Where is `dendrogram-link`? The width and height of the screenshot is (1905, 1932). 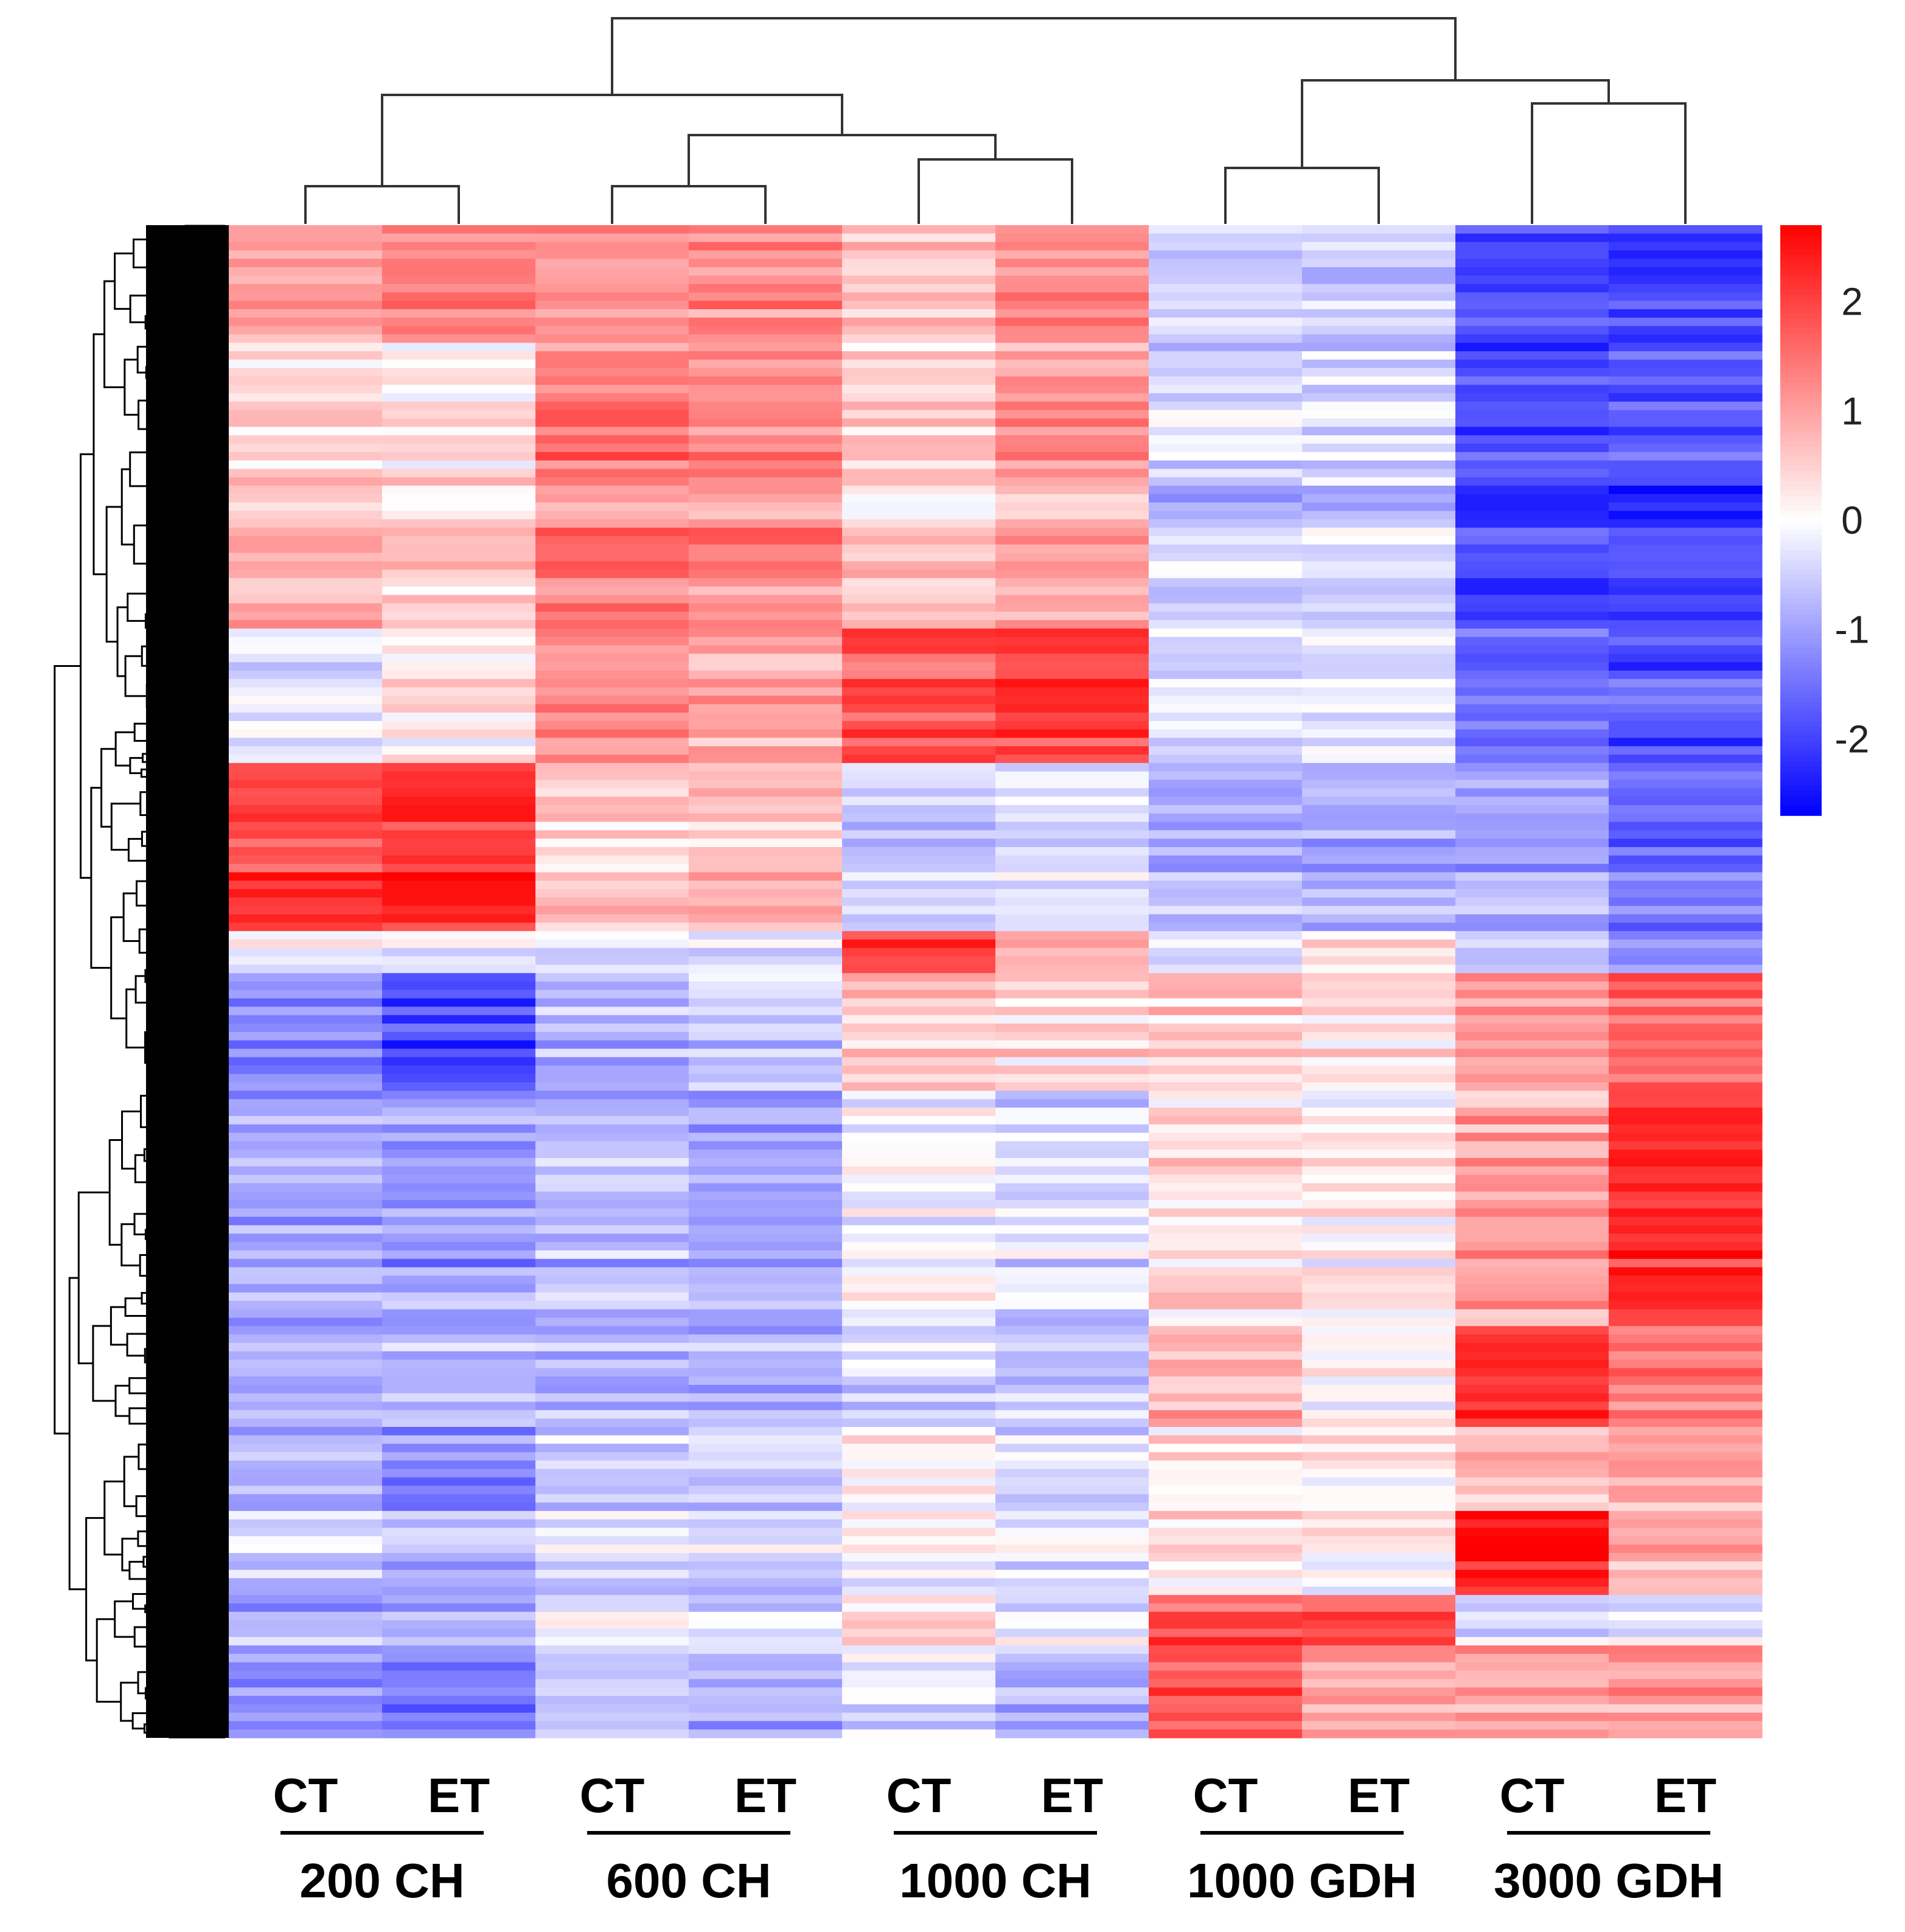 dendrogram-link is located at coordinates (382, 204).